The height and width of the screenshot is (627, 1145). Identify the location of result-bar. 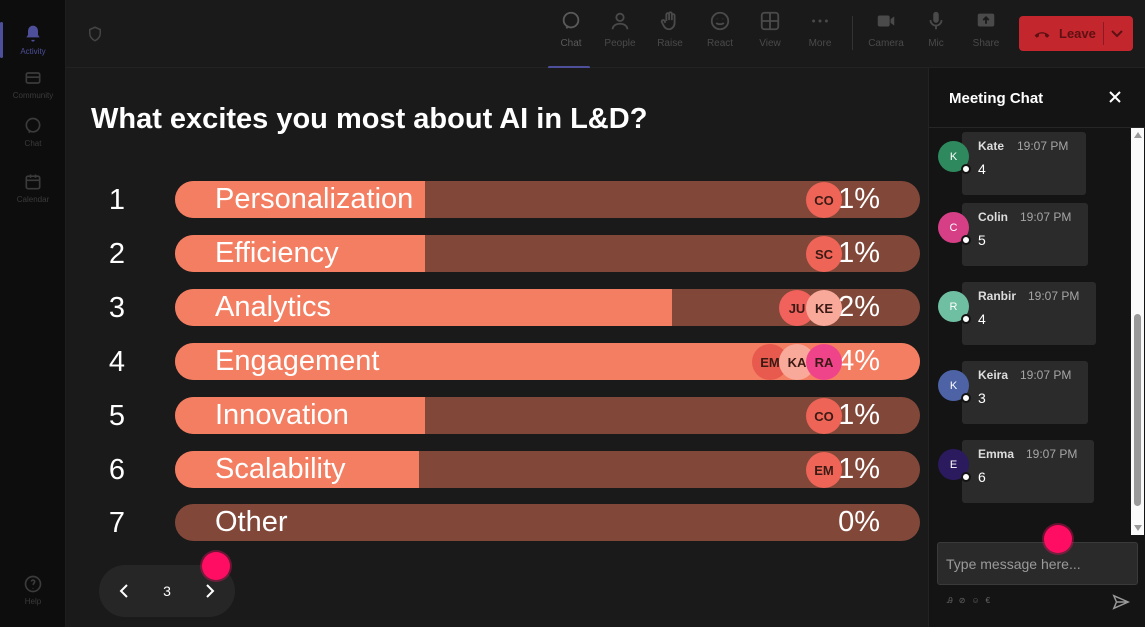
(547, 522).